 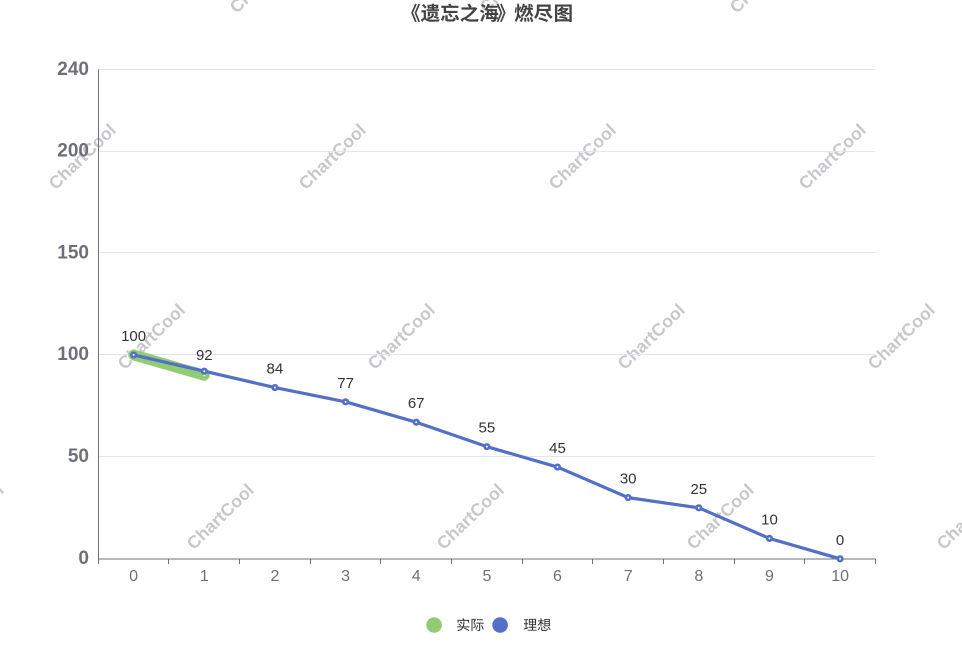 What do you see at coordinates (769, 576) in the screenshot?
I see `svg-text: 9` at bounding box center [769, 576].